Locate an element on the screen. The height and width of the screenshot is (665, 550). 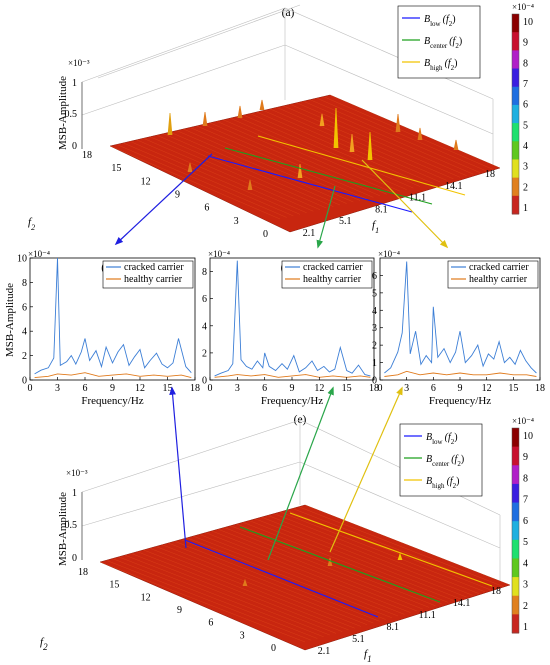
x-tick-label: 3 is located at coordinates (237, 388).